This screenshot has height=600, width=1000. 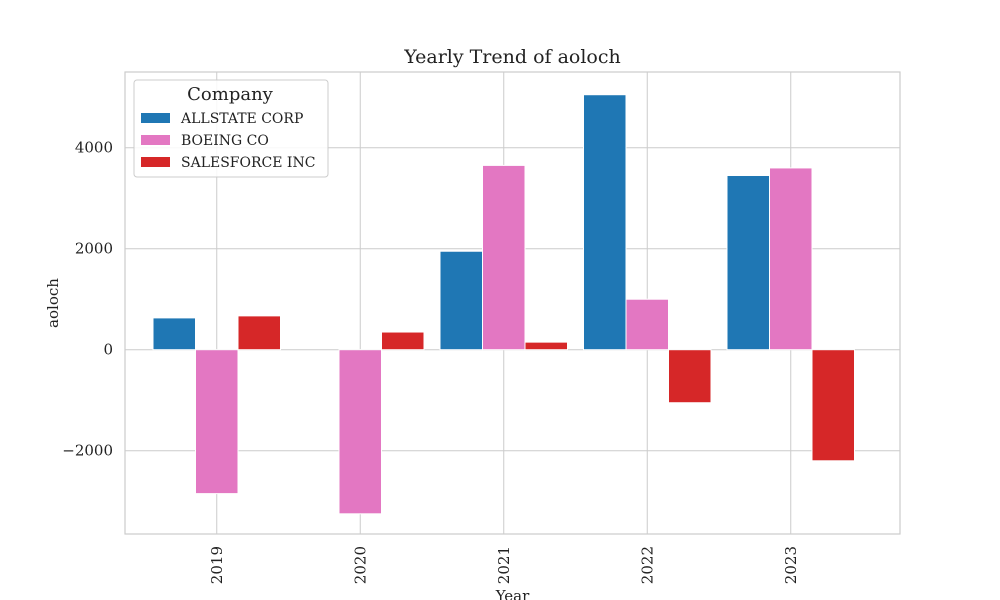 What do you see at coordinates (108, 350) in the screenshot?
I see `y-tick-label: 0` at bounding box center [108, 350].